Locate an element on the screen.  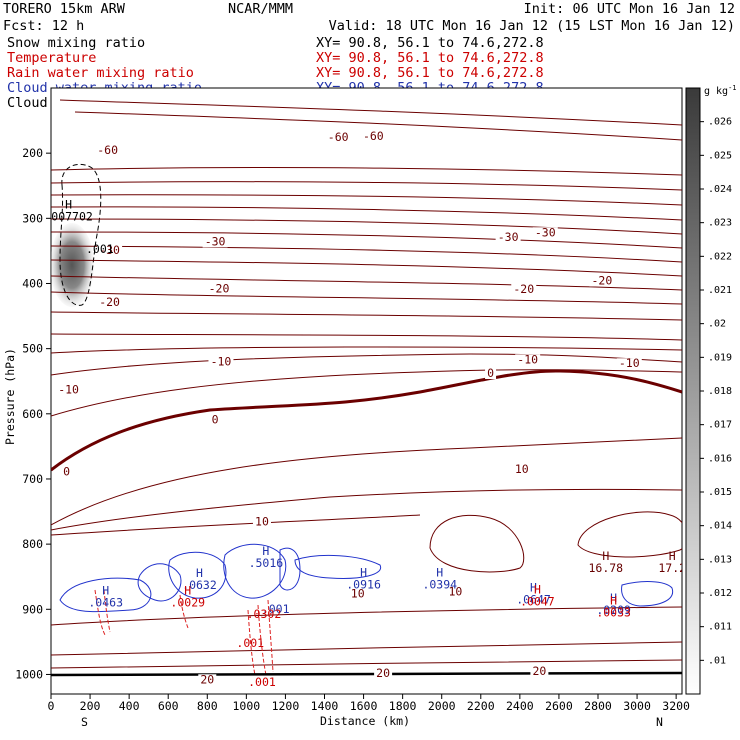
colorbar-tick-label: .026 is located at coordinates (720, 122).